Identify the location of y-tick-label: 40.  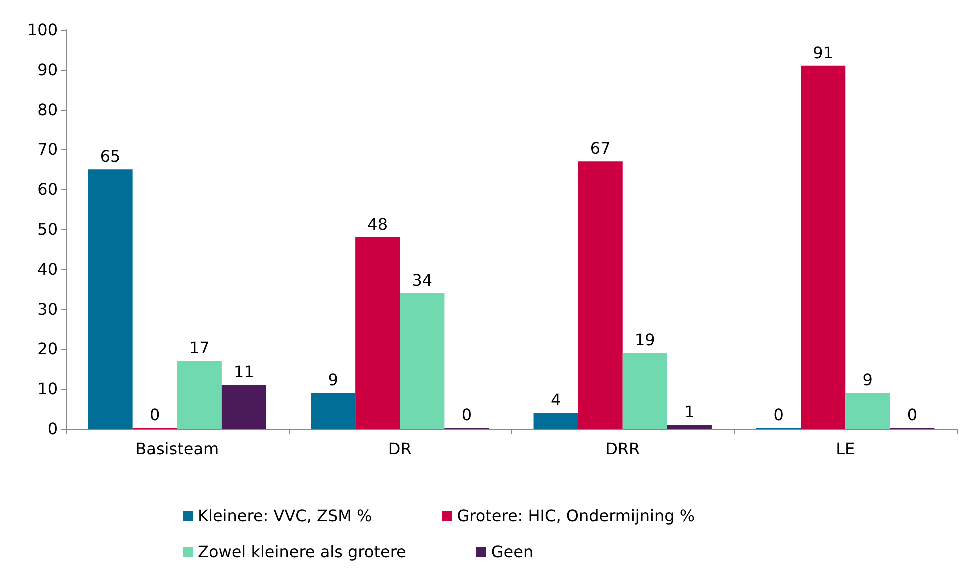
(48, 269).